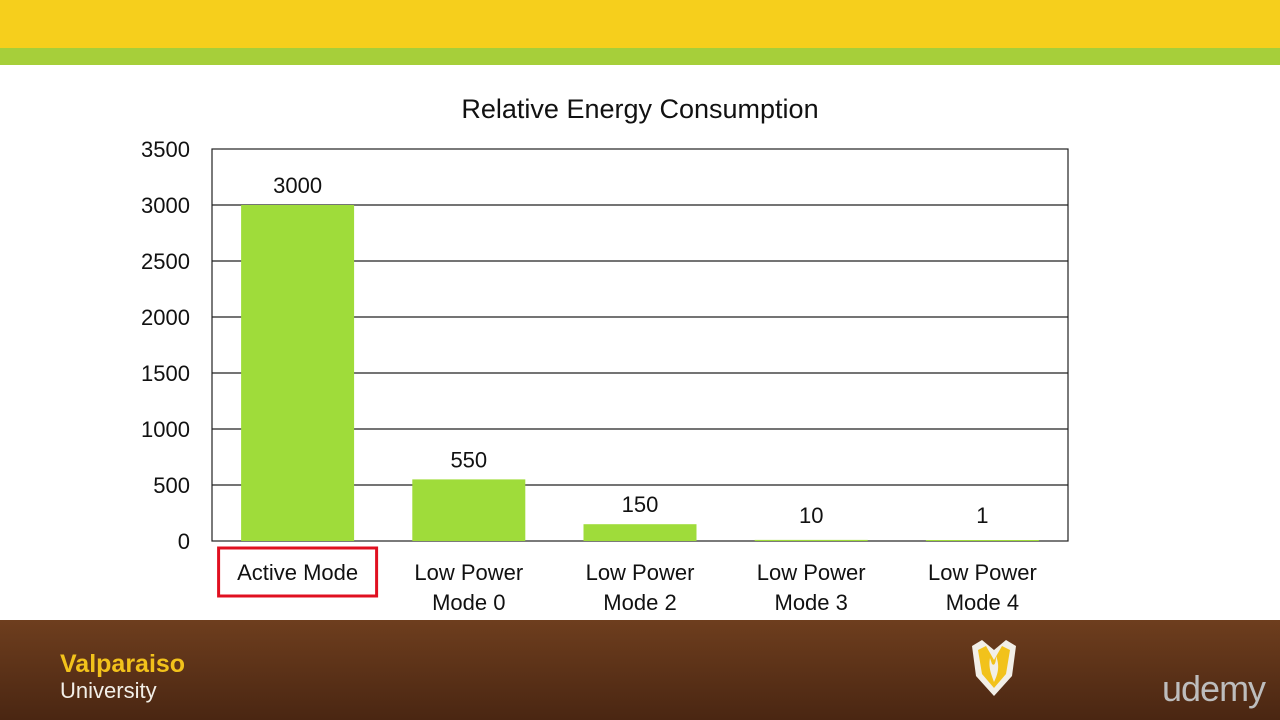 This screenshot has height=720, width=1280. What do you see at coordinates (468, 459) in the screenshot?
I see `data-label: 550` at bounding box center [468, 459].